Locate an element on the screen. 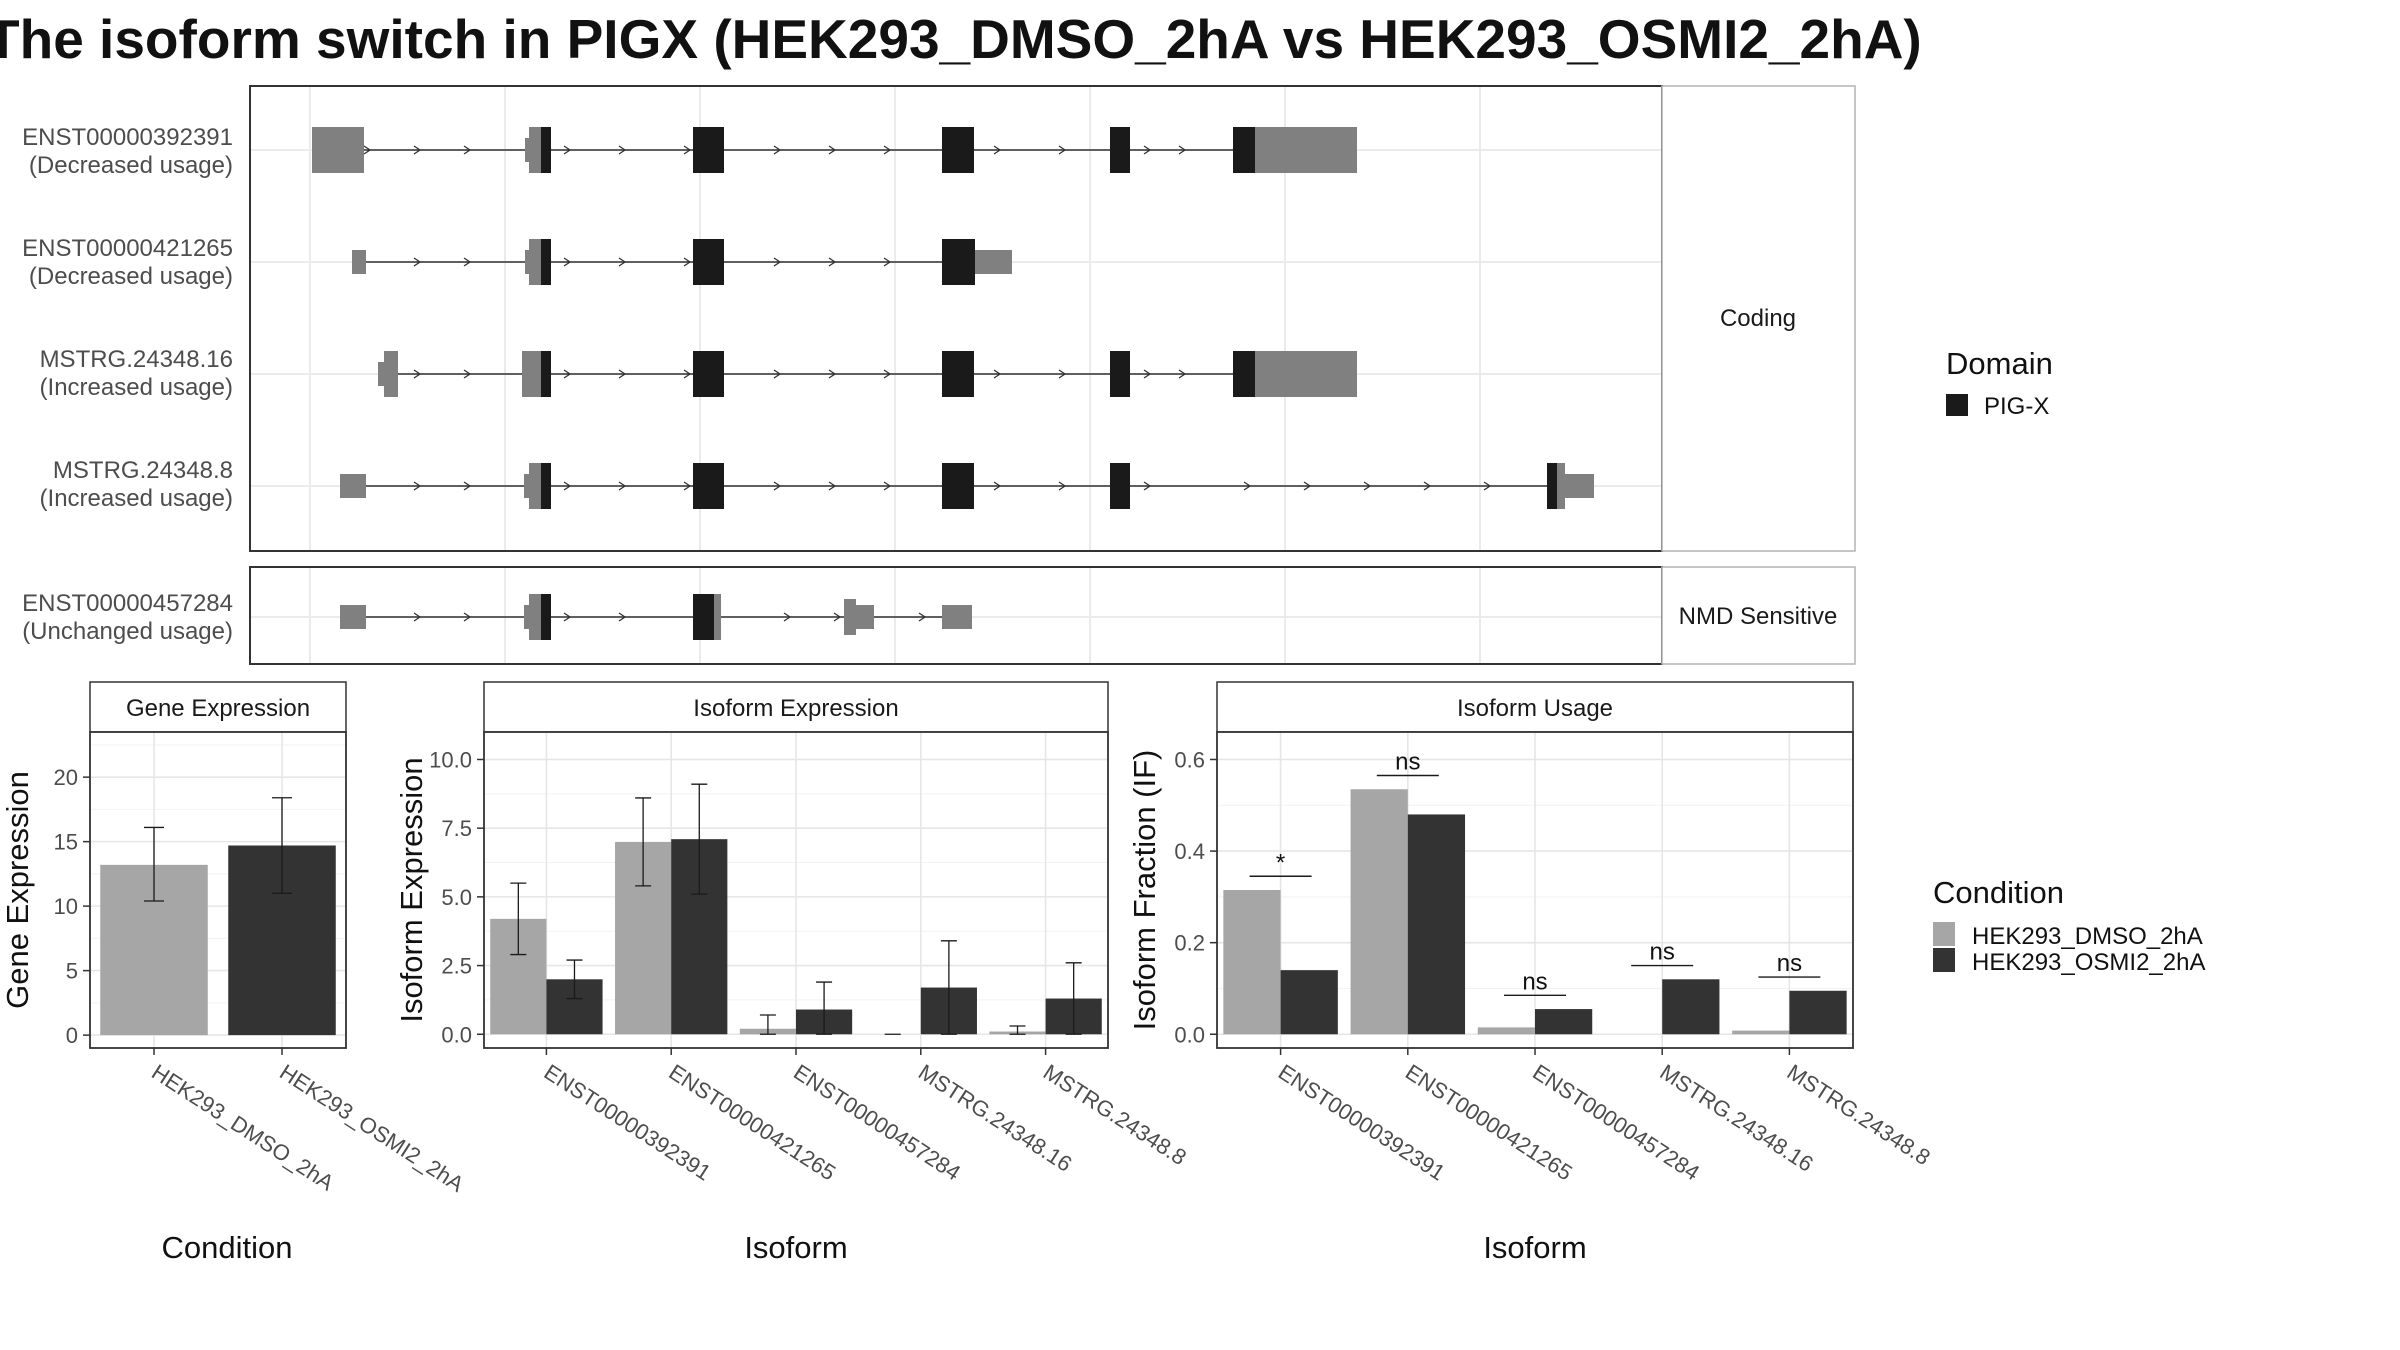  condition-legend-swatch-osmi is located at coordinates (1944, 960).